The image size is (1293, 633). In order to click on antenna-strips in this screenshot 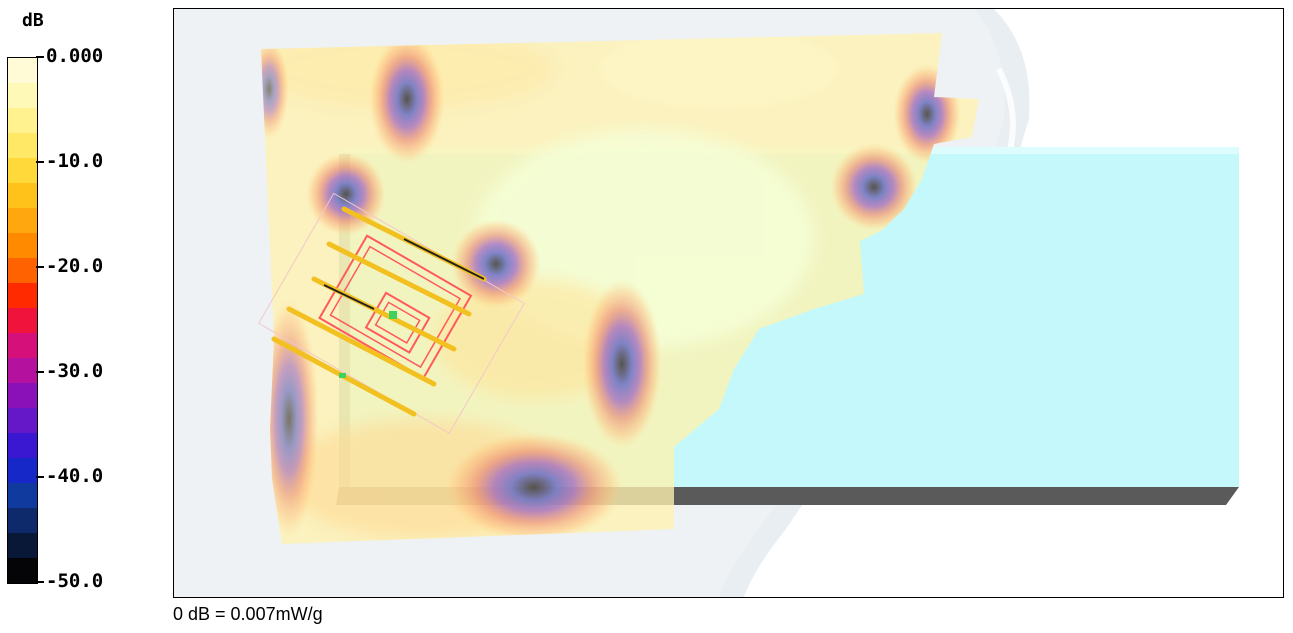, I will do `click(379, 311)`.